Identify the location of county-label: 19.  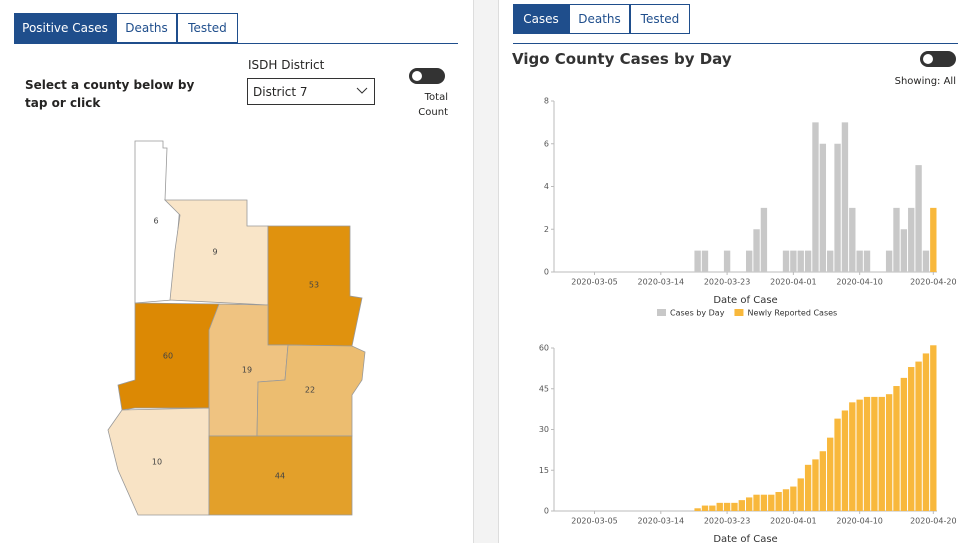
(247, 370).